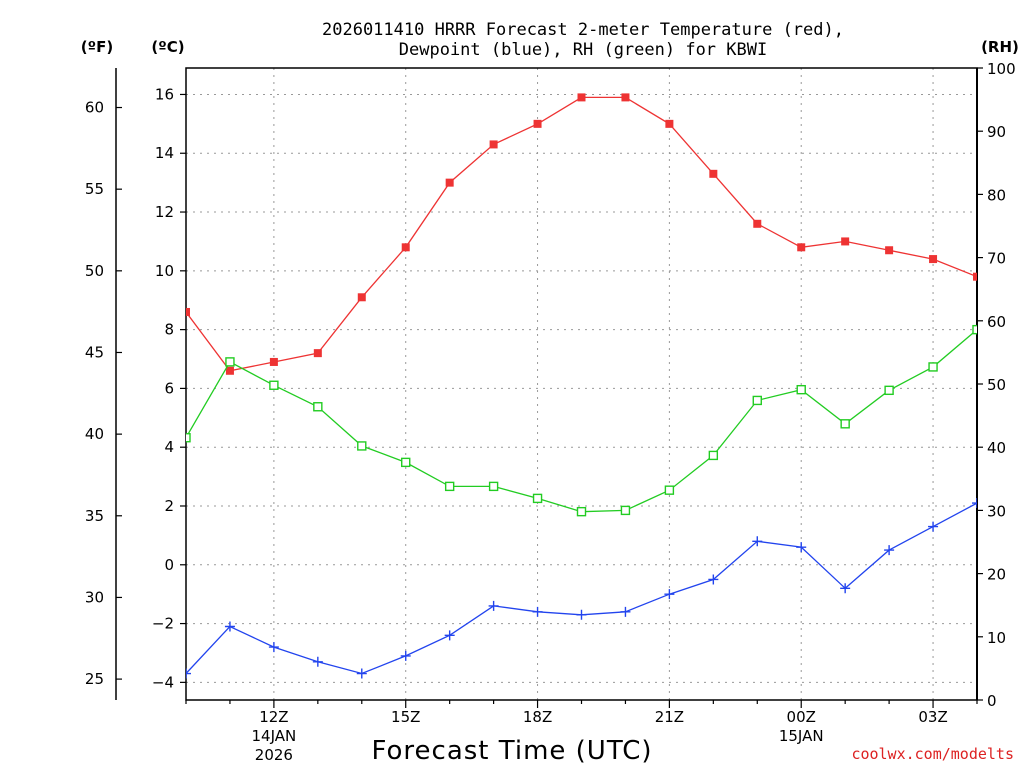 Image resolution: width=1024 pixels, height=768 pixels. What do you see at coordinates (169, 447) in the screenshot?
I see `celsius-tick-label: 4` at bounding box center [169, 447].